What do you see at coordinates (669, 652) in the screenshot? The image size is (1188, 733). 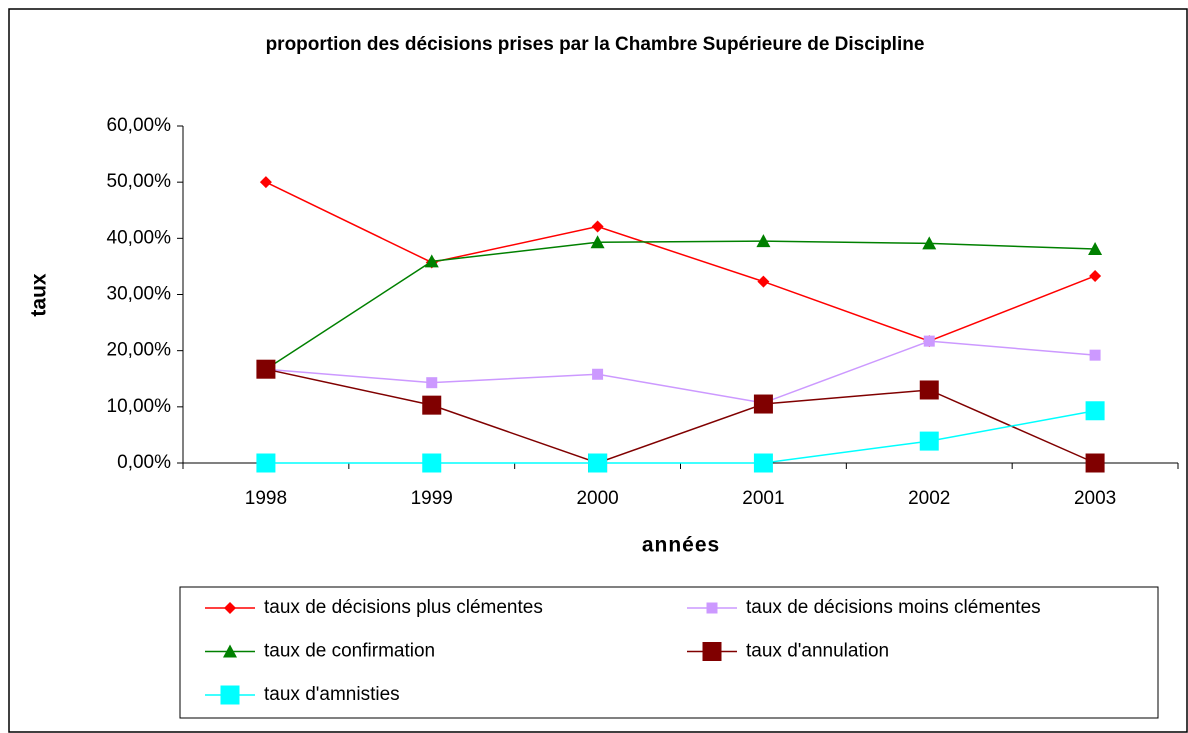 I see `legend-box` at bounding box center [669, 652].